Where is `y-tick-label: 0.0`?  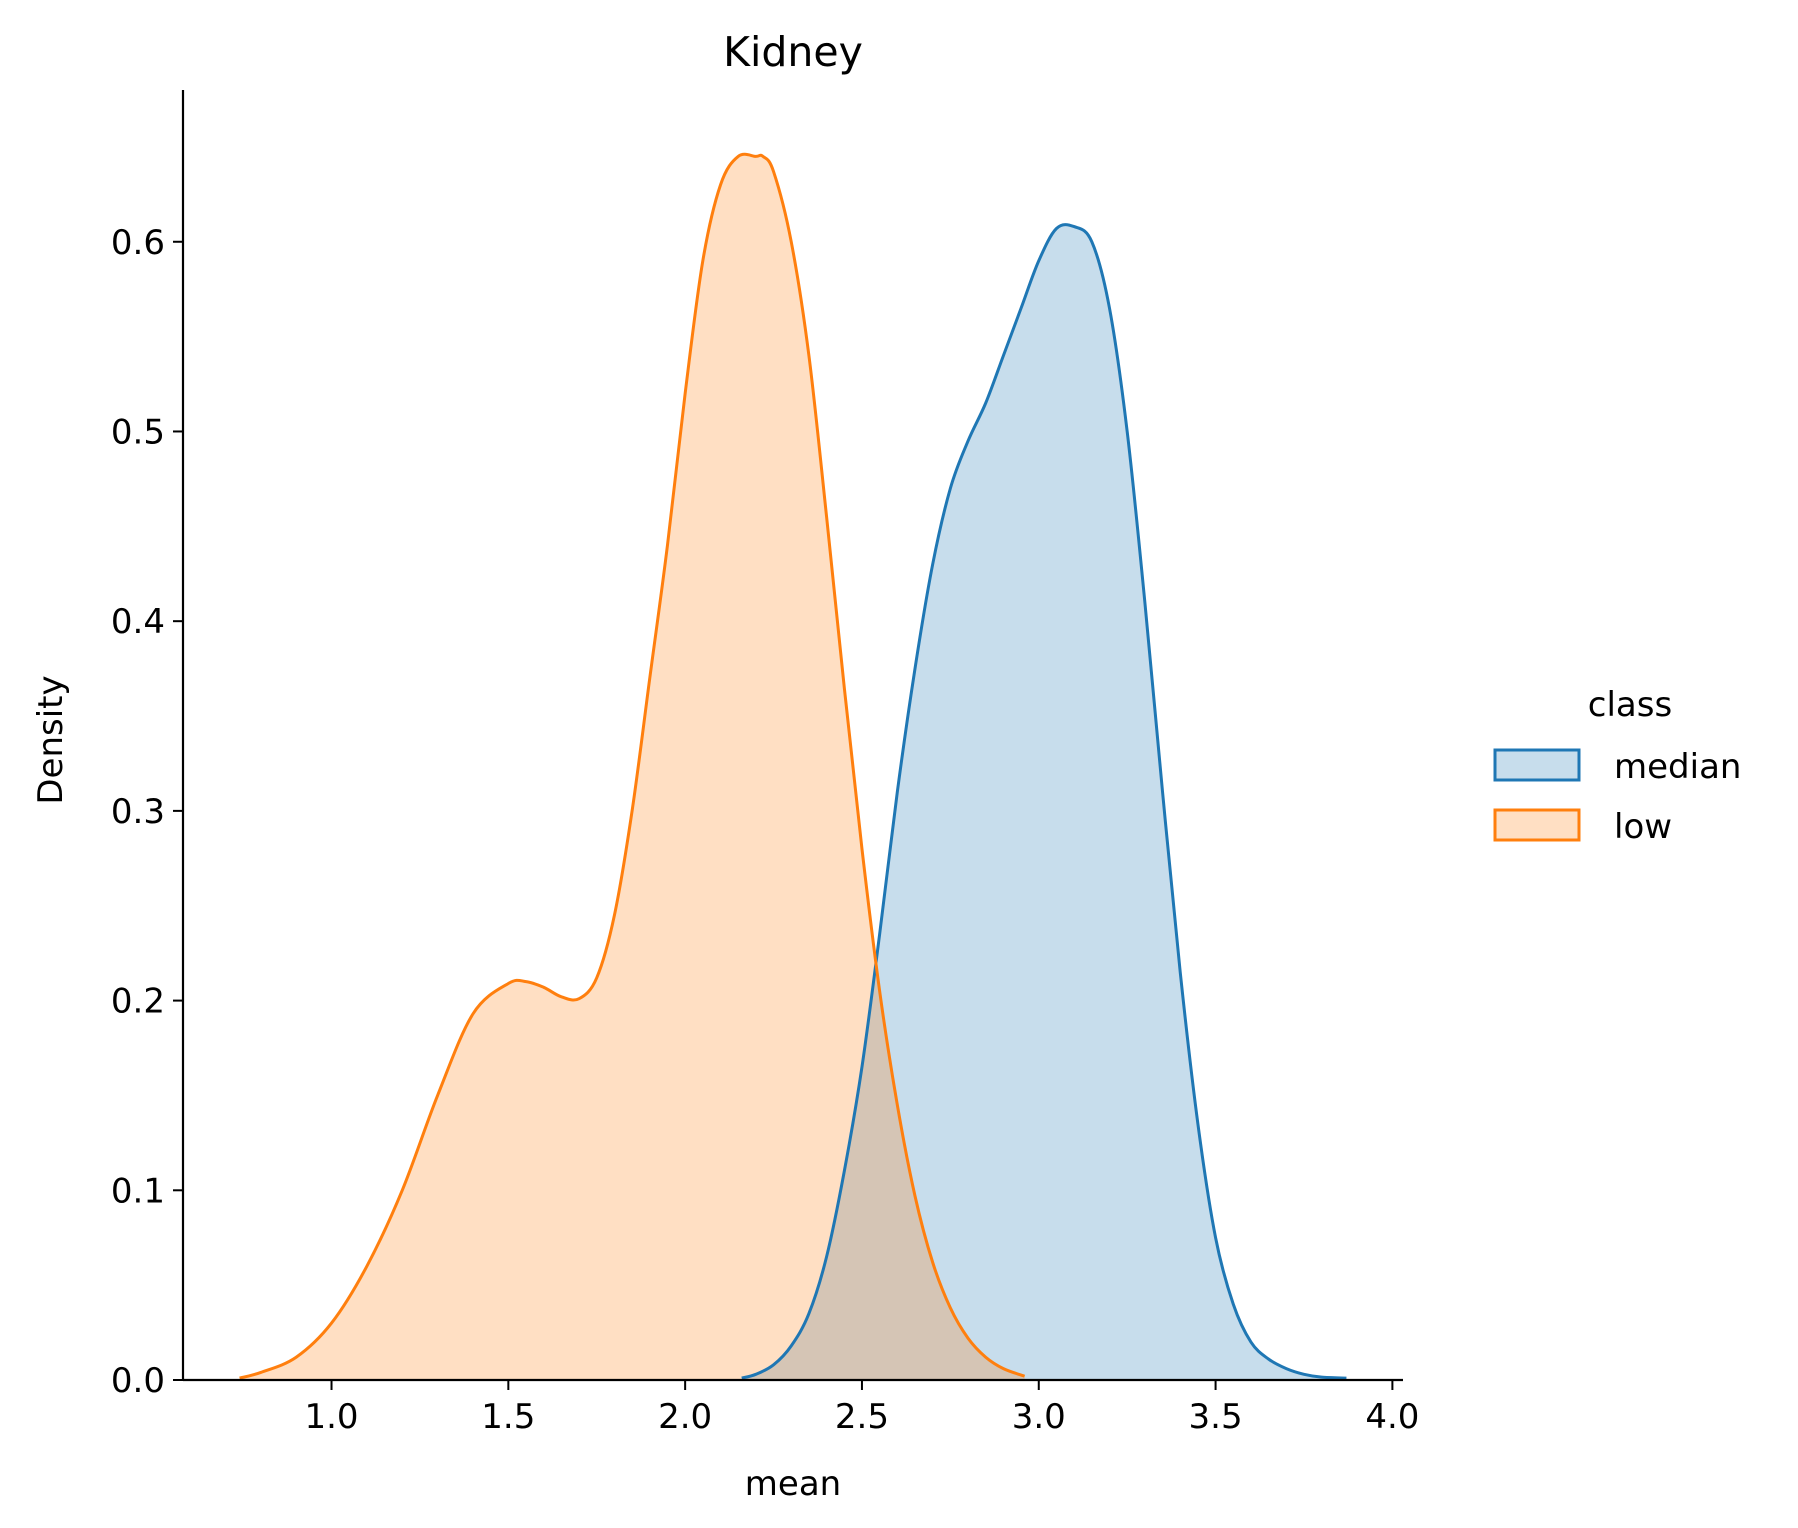
y-tick-label: 0.0 is located at coordinates (138, 1381).